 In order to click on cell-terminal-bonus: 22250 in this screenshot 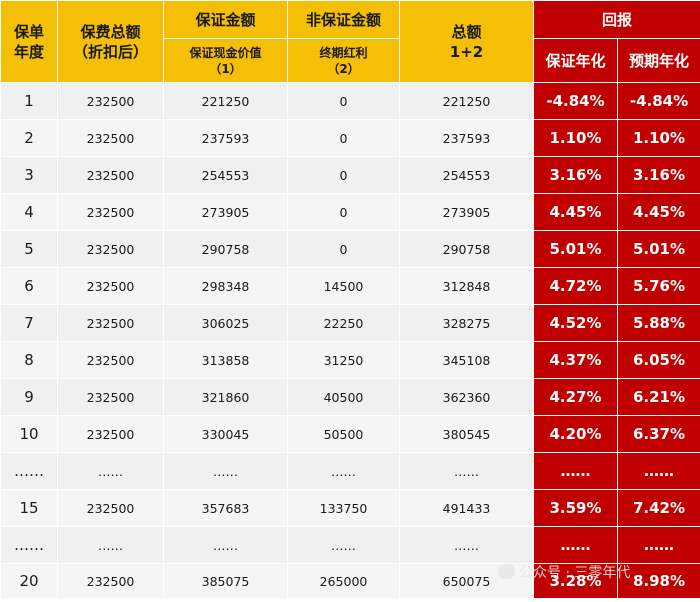, I will do `click(343, 323)`.